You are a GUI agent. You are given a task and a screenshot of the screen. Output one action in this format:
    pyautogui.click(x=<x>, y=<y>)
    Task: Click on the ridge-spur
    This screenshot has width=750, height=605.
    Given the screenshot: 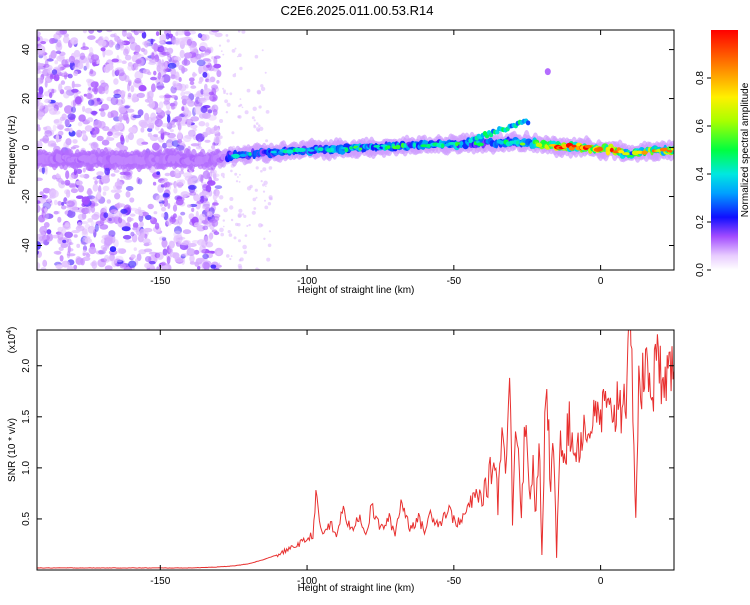 What is the action you would take?
    pyautogui.click(x=528, y=123)
    